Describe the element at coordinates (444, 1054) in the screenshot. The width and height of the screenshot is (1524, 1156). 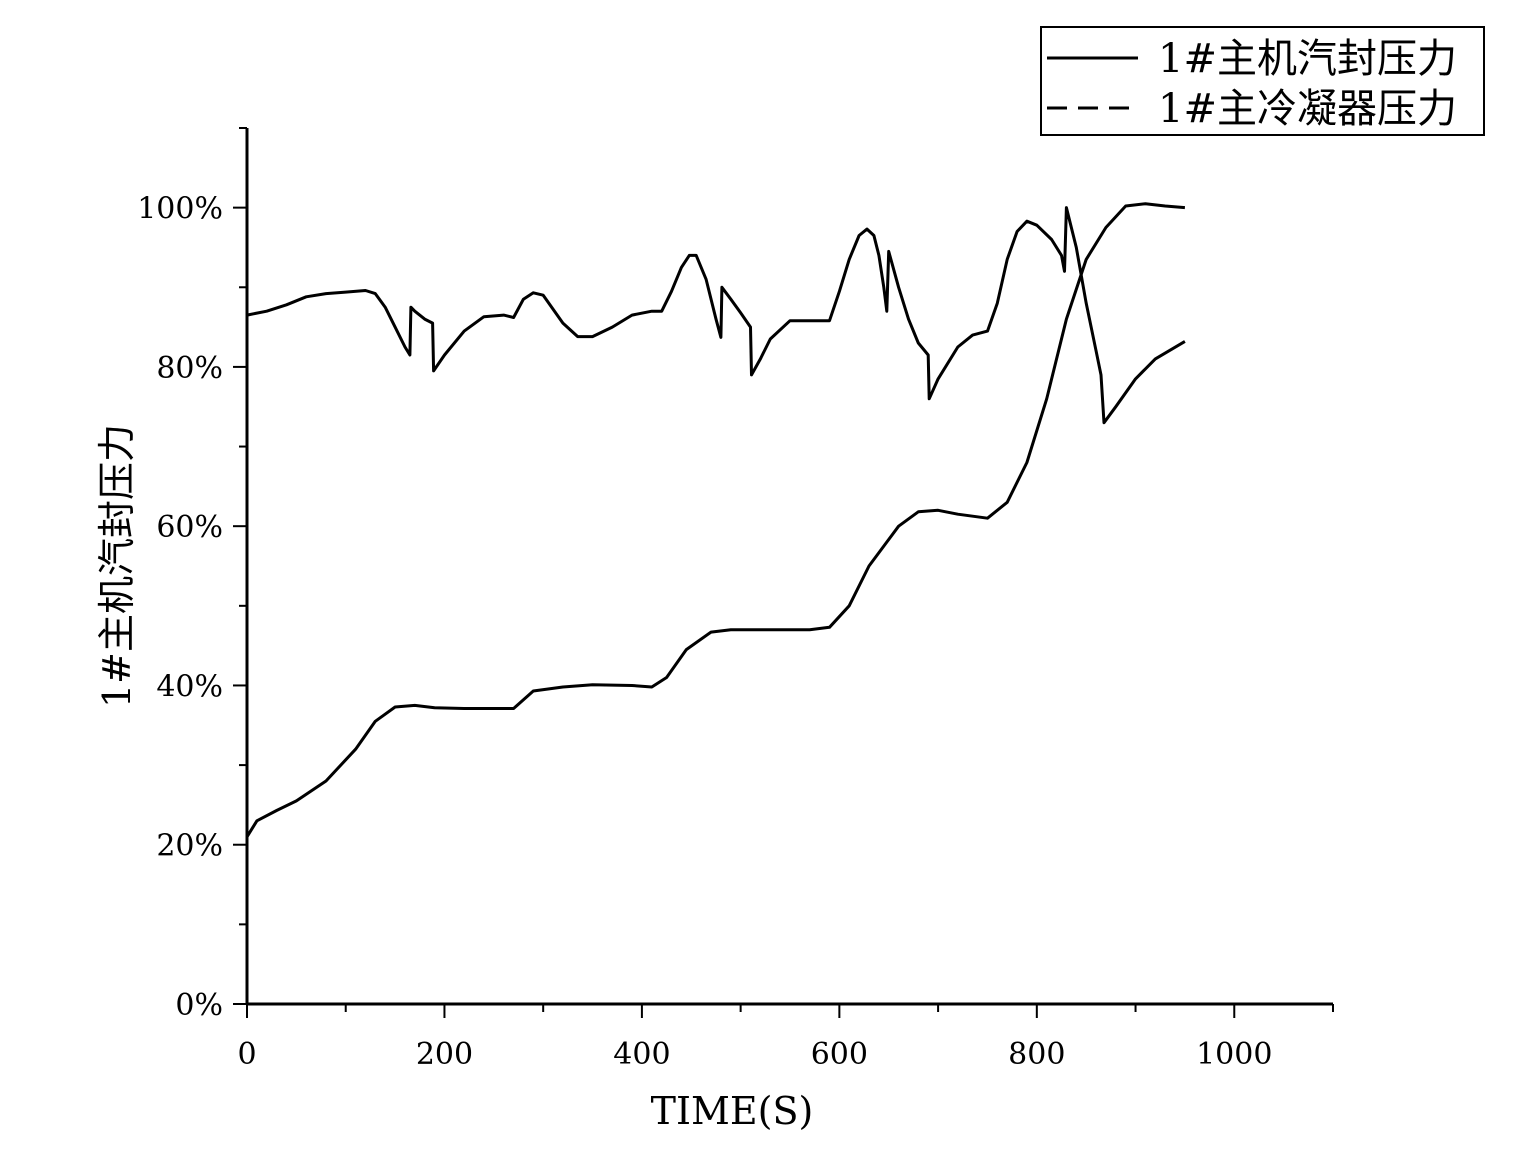
I see `x-tick-label: 200` at that location.